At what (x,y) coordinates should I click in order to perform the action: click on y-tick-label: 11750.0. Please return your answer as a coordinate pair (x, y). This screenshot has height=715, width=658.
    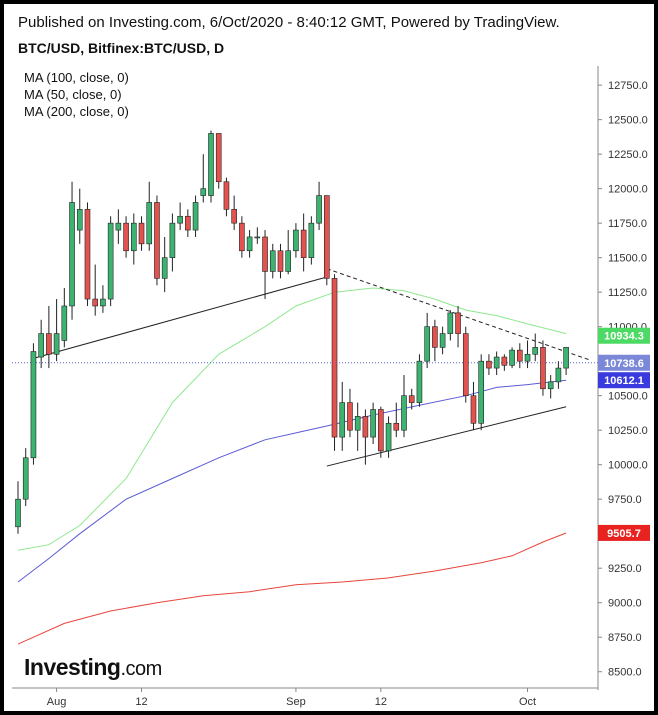
    Looking at the image, I should click on (627, 224).